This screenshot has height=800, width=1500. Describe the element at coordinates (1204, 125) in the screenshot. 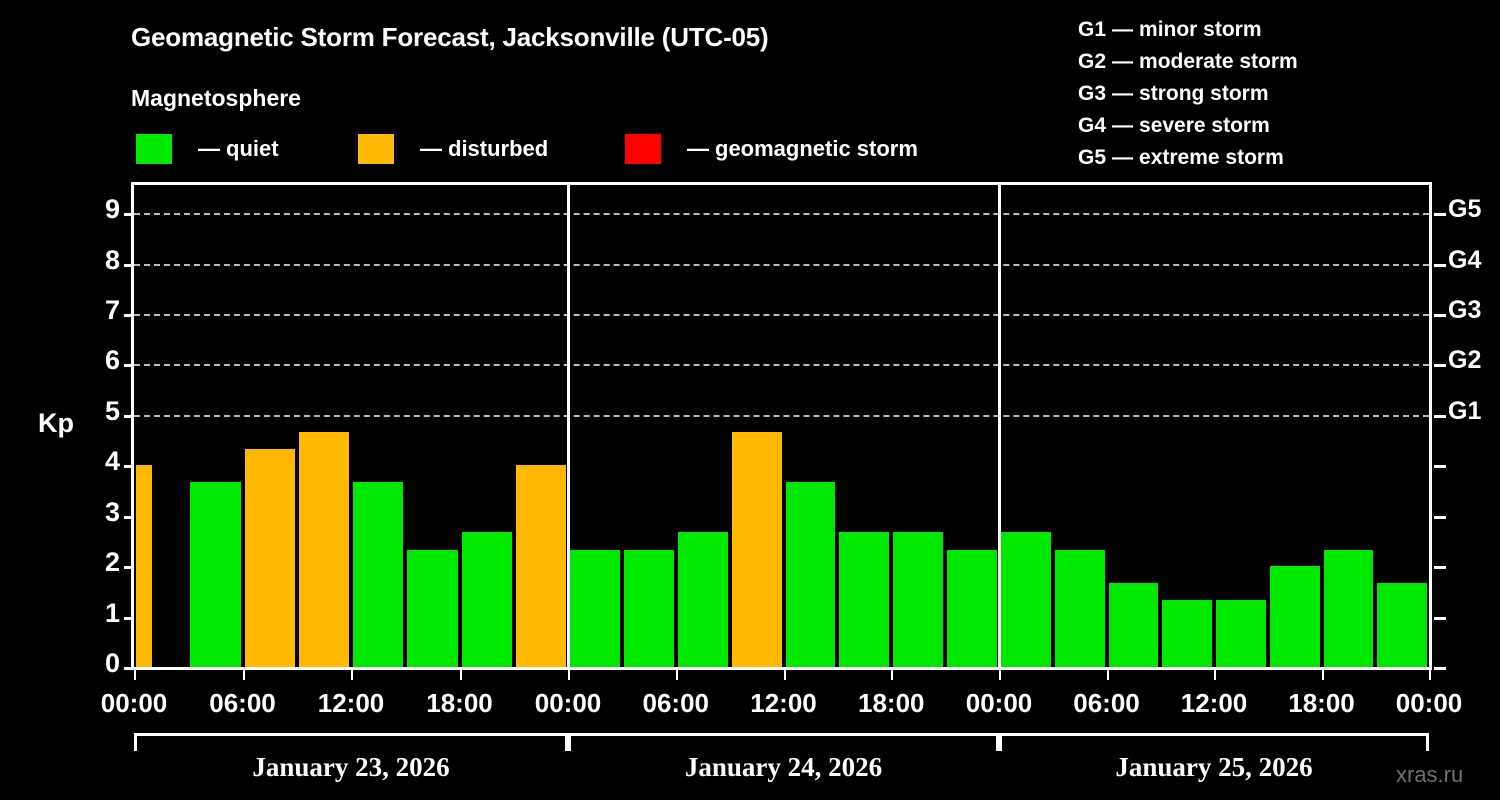

I see `g-legend-desc: severe storm` at that location.